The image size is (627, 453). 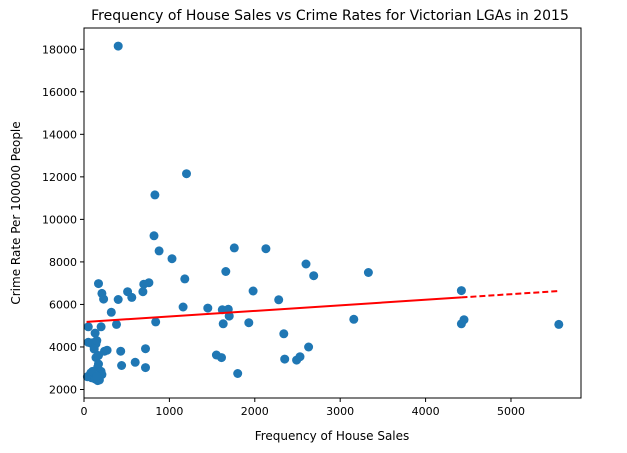 What do you see at coordinates (59, 134) in the screenshot?
I see `y-tick-label: 14000` at bounding box center [59, 134].